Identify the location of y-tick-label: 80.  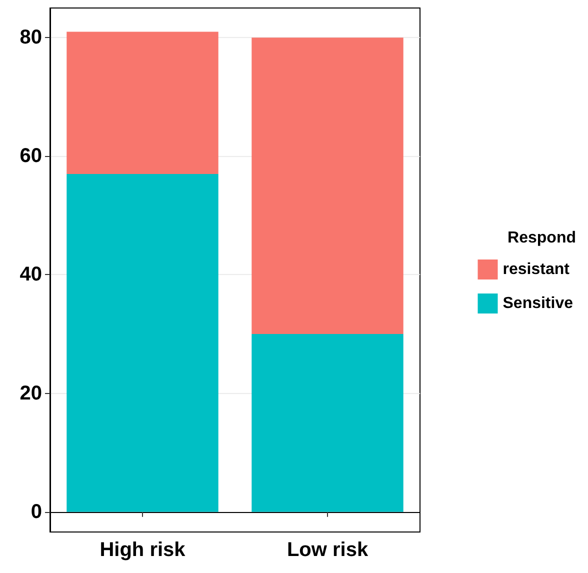
(31, 37).